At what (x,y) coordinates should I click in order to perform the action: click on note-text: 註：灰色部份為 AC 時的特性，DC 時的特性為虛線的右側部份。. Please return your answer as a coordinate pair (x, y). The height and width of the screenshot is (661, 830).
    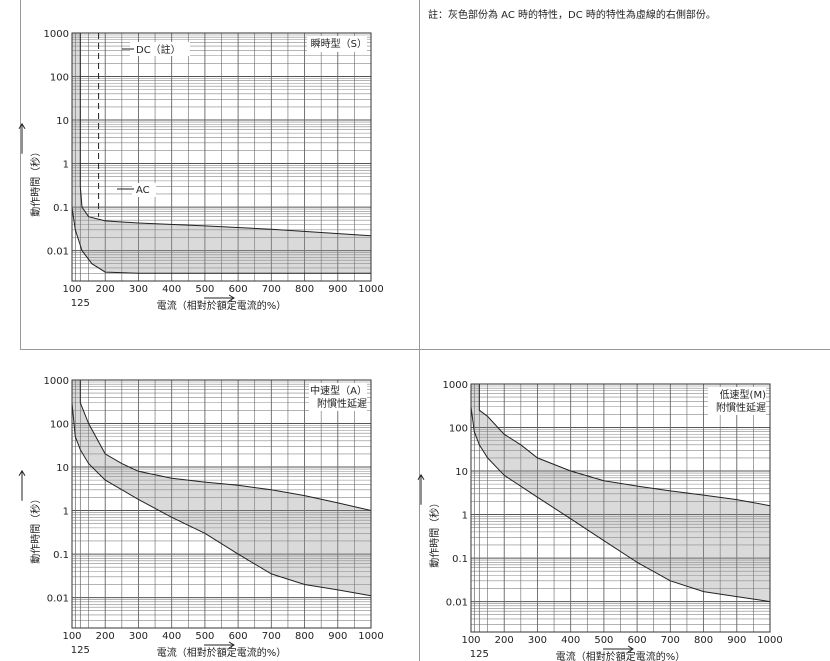
    Looking at the image, I should click on (572, 15).